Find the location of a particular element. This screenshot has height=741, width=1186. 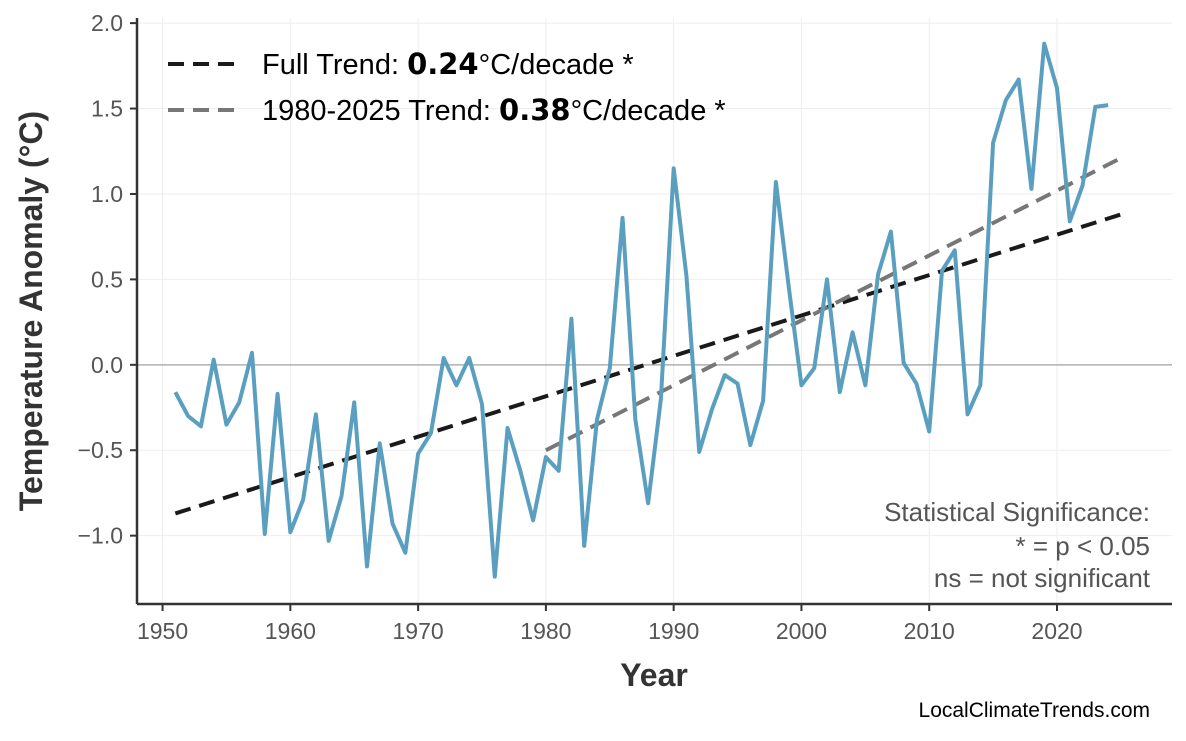

y-axis-label: Temperature Anomaly (°C) is located at coordinates (31, 311).